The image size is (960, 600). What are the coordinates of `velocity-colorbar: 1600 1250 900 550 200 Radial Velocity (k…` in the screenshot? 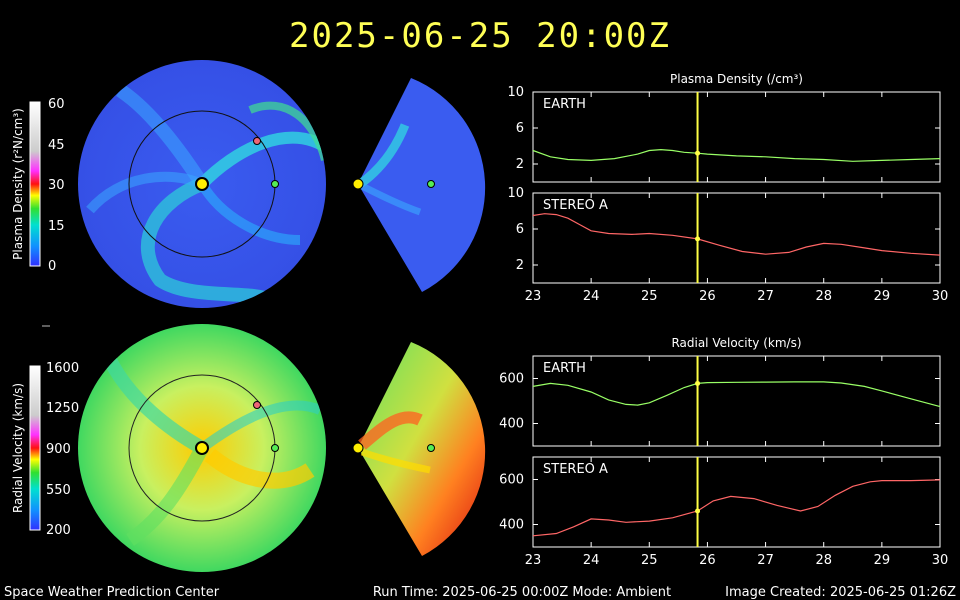 It's located at (45, 449).